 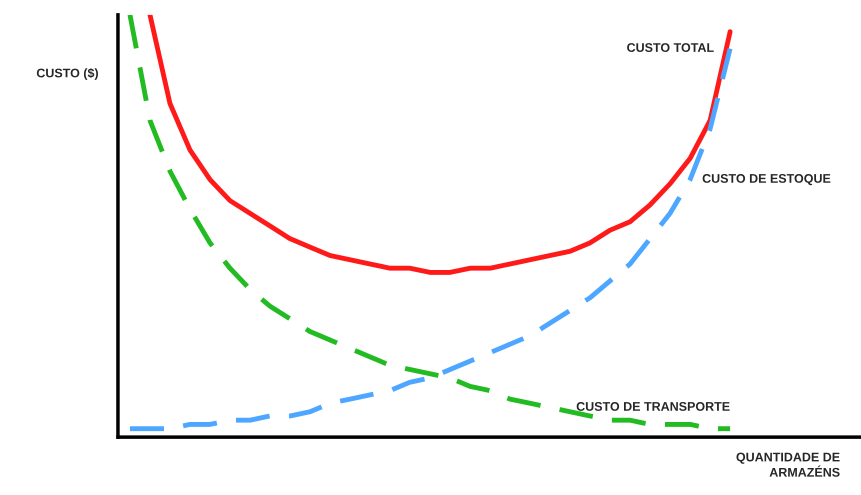 I want to click on y-axis-title: CUSTO ($), so click(x=67, y=74).